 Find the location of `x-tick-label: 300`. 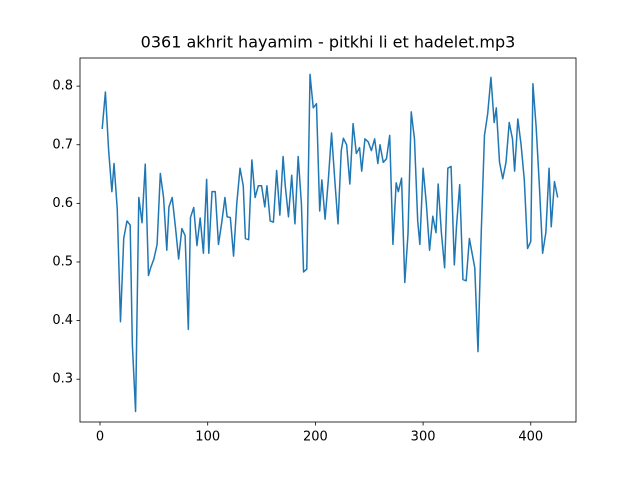

x-tick-label: 300 is located at coordinates (423, 437).